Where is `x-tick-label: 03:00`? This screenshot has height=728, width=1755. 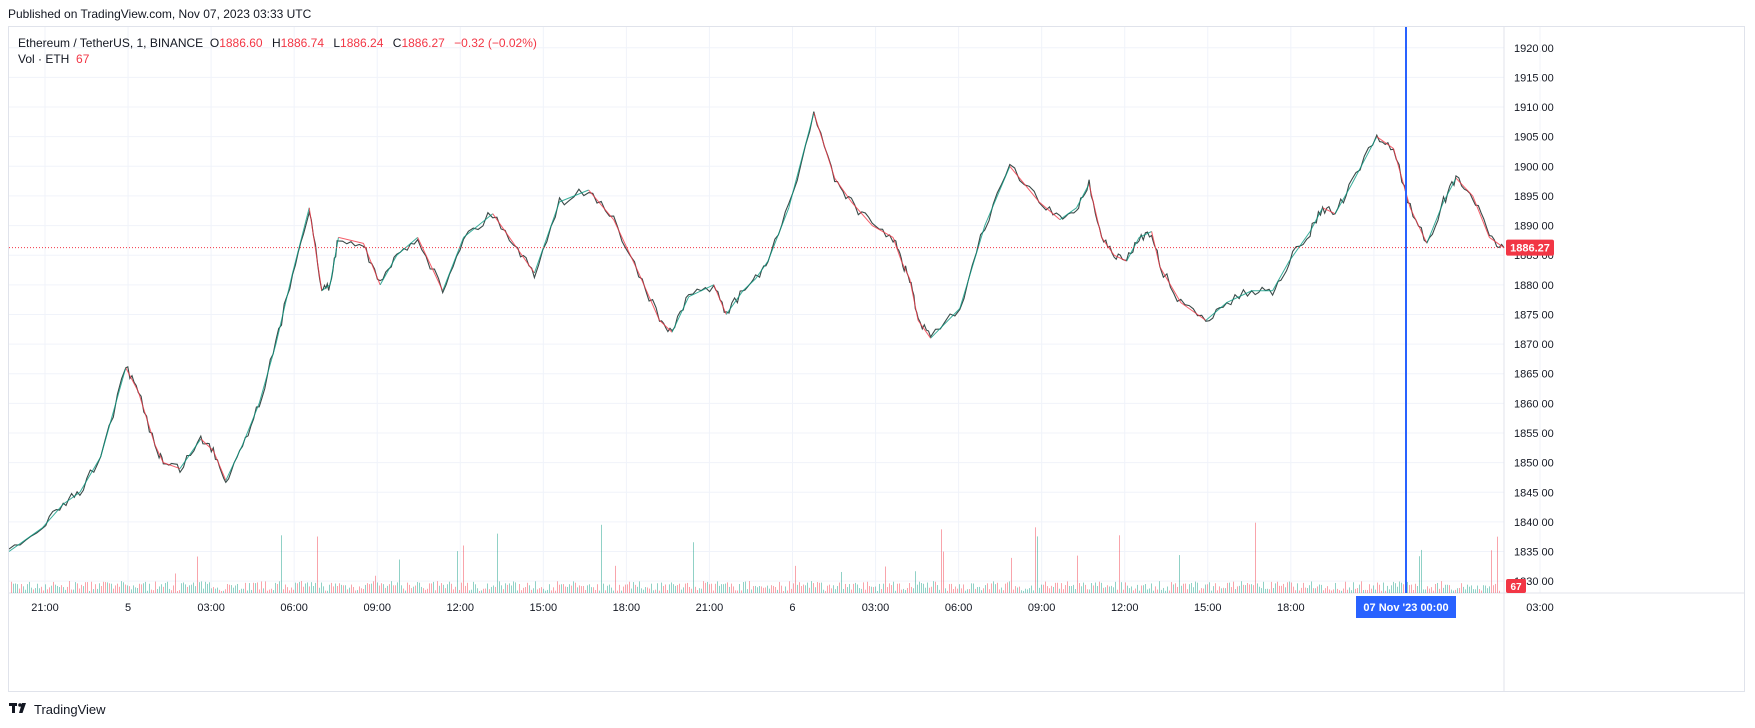
x-tick-label: 03:00 is located at coordinates (211, 608).